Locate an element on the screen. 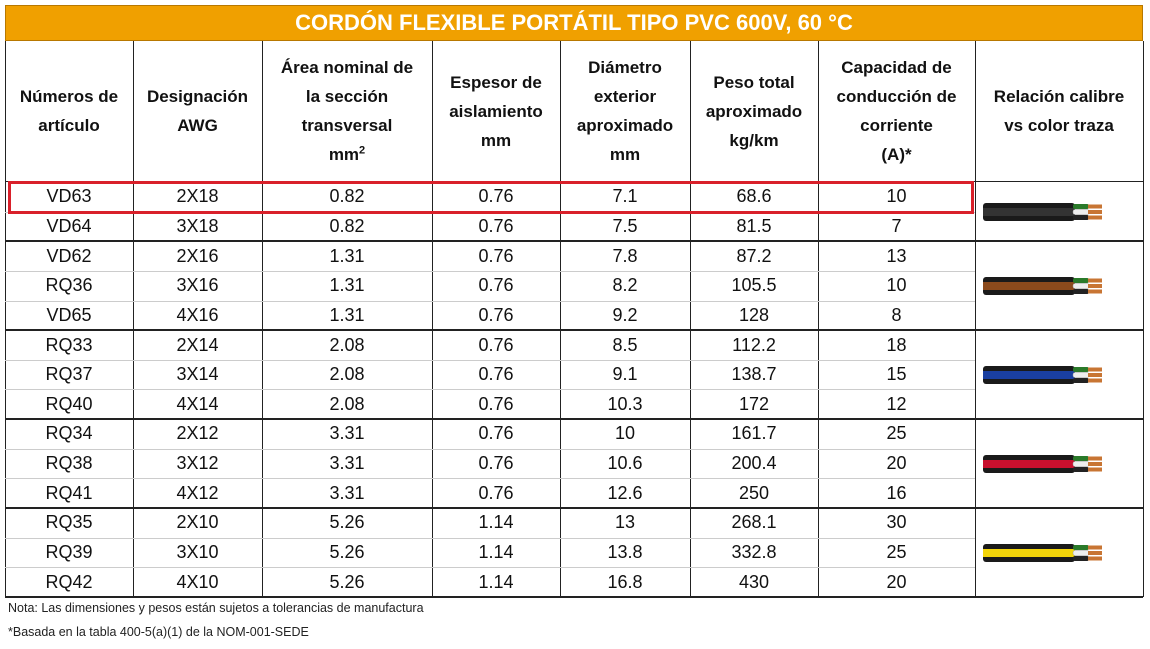  table-cell: RQ40 is located at coordinates (69, 403).